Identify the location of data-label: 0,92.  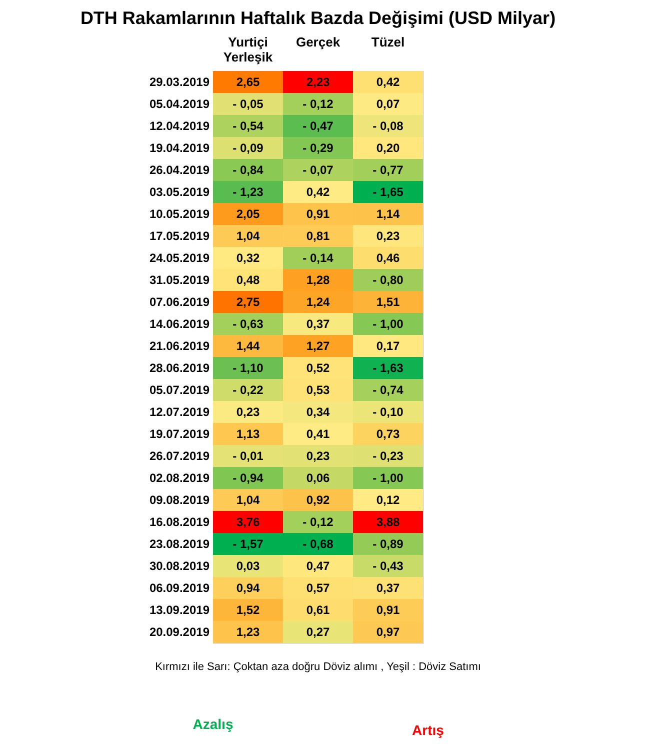
(318, 500).